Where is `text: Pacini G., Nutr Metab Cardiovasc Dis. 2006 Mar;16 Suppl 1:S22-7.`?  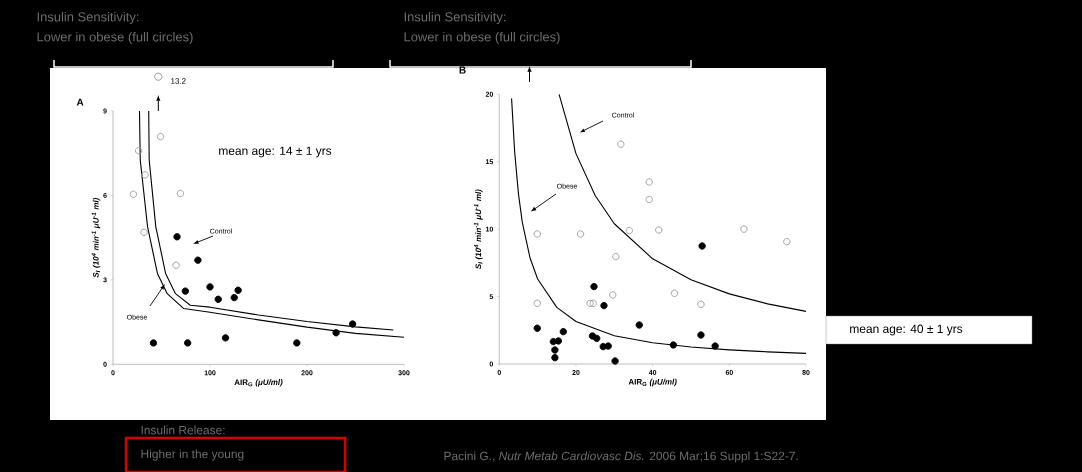 text: Pacini G., Nutr Metab Cardiovasc Dis. 2006 Mar;16 Suppl 1:S22-7. is located at coordinates (621, 457).